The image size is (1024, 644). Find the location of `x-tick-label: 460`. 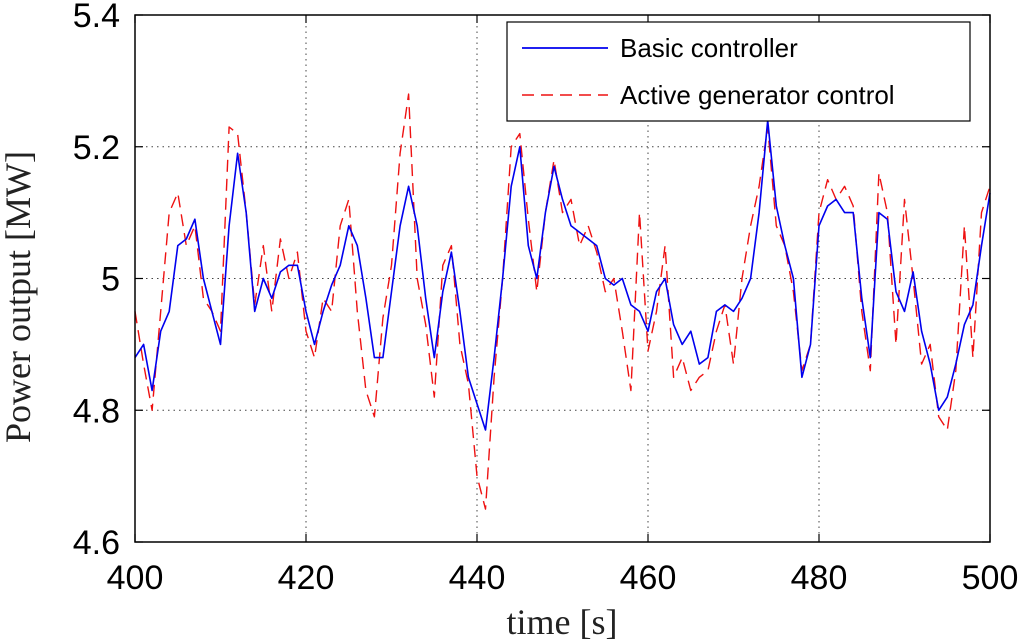

x-tick-label: 460 is located at coordinates (648, 578).